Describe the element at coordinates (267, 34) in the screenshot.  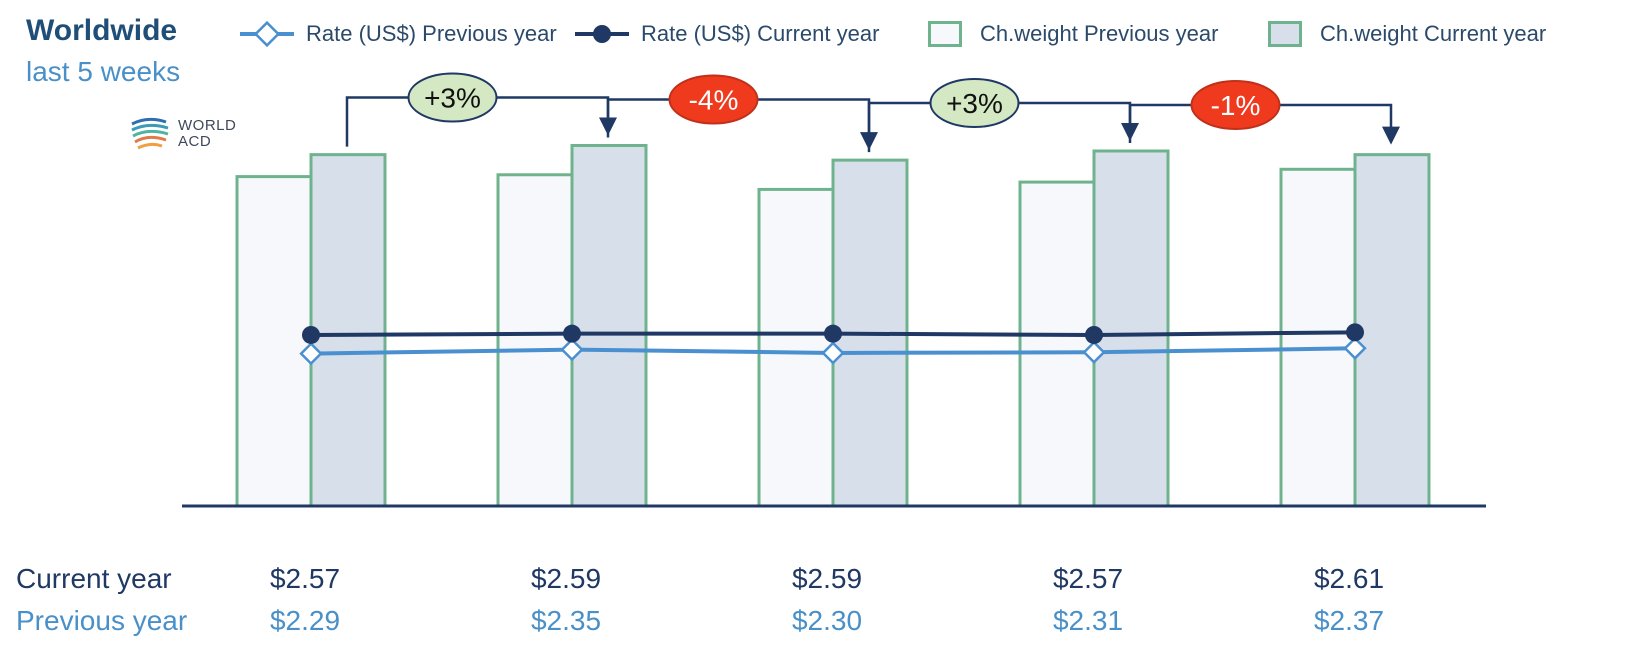
I see `legend-line-open-icon` at that location.